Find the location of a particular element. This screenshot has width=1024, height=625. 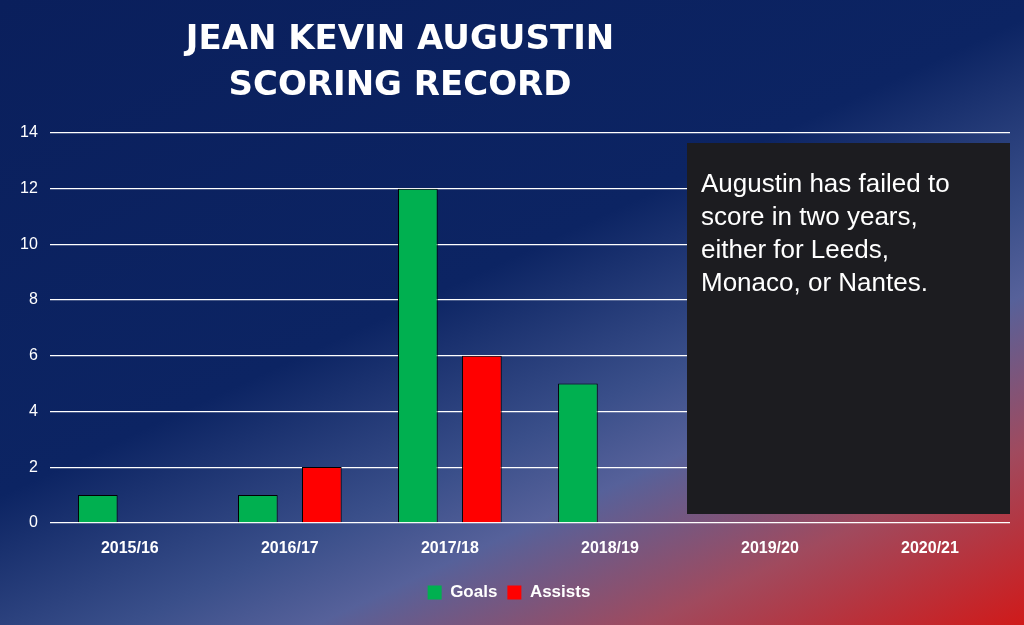

y-tick-label: 2 is located at coordinates (33, 466).